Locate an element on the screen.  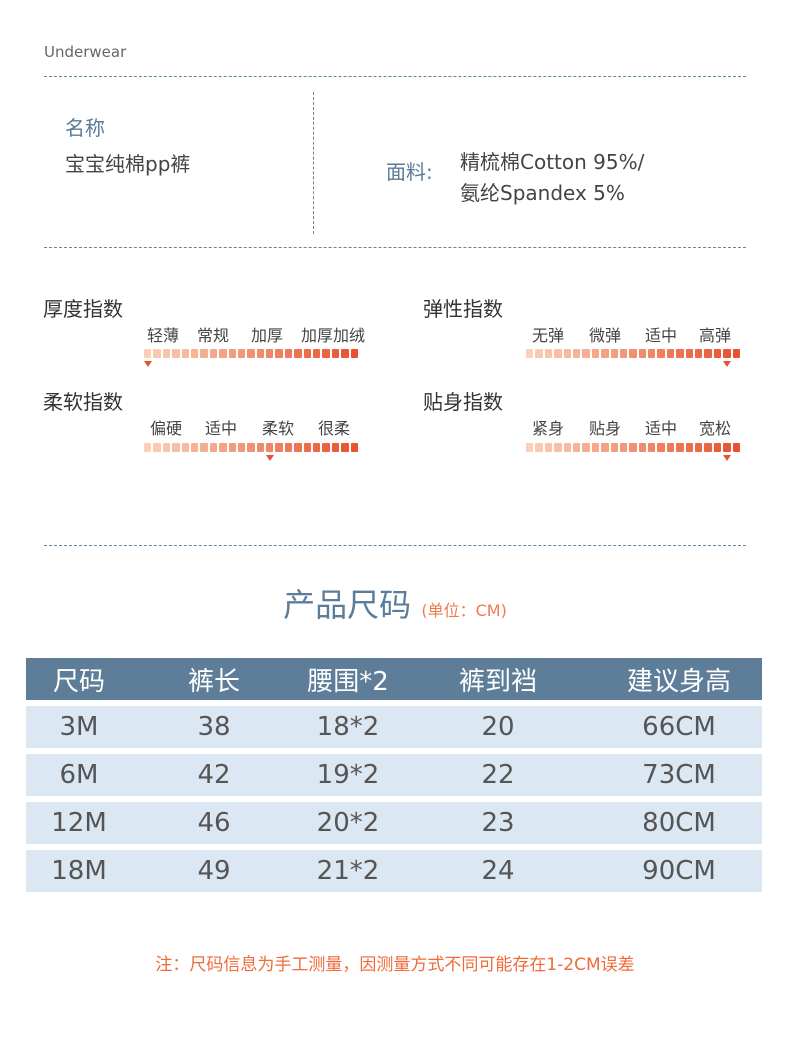
index-label: 无弹 is located at coordinates (547, 335).